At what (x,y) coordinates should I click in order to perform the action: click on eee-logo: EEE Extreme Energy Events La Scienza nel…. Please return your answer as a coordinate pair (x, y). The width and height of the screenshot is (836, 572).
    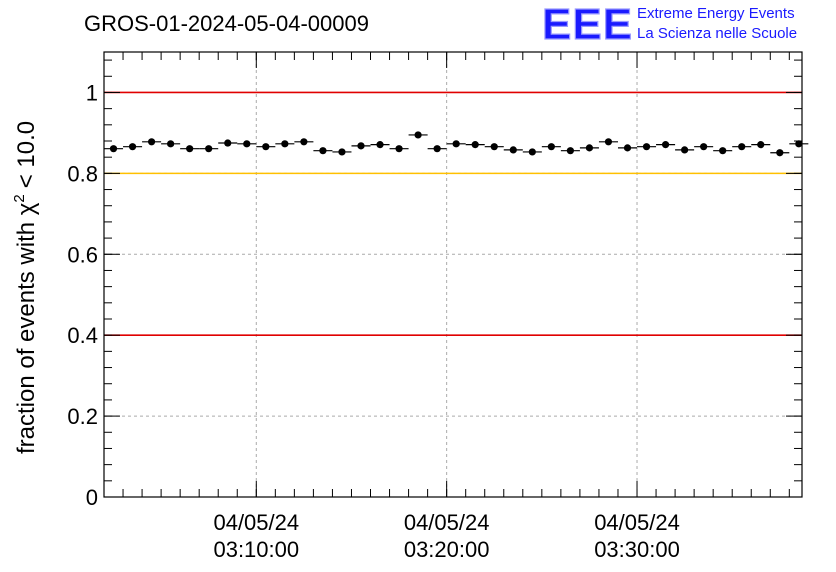
    Looking at the image, I should click on (669, 25).